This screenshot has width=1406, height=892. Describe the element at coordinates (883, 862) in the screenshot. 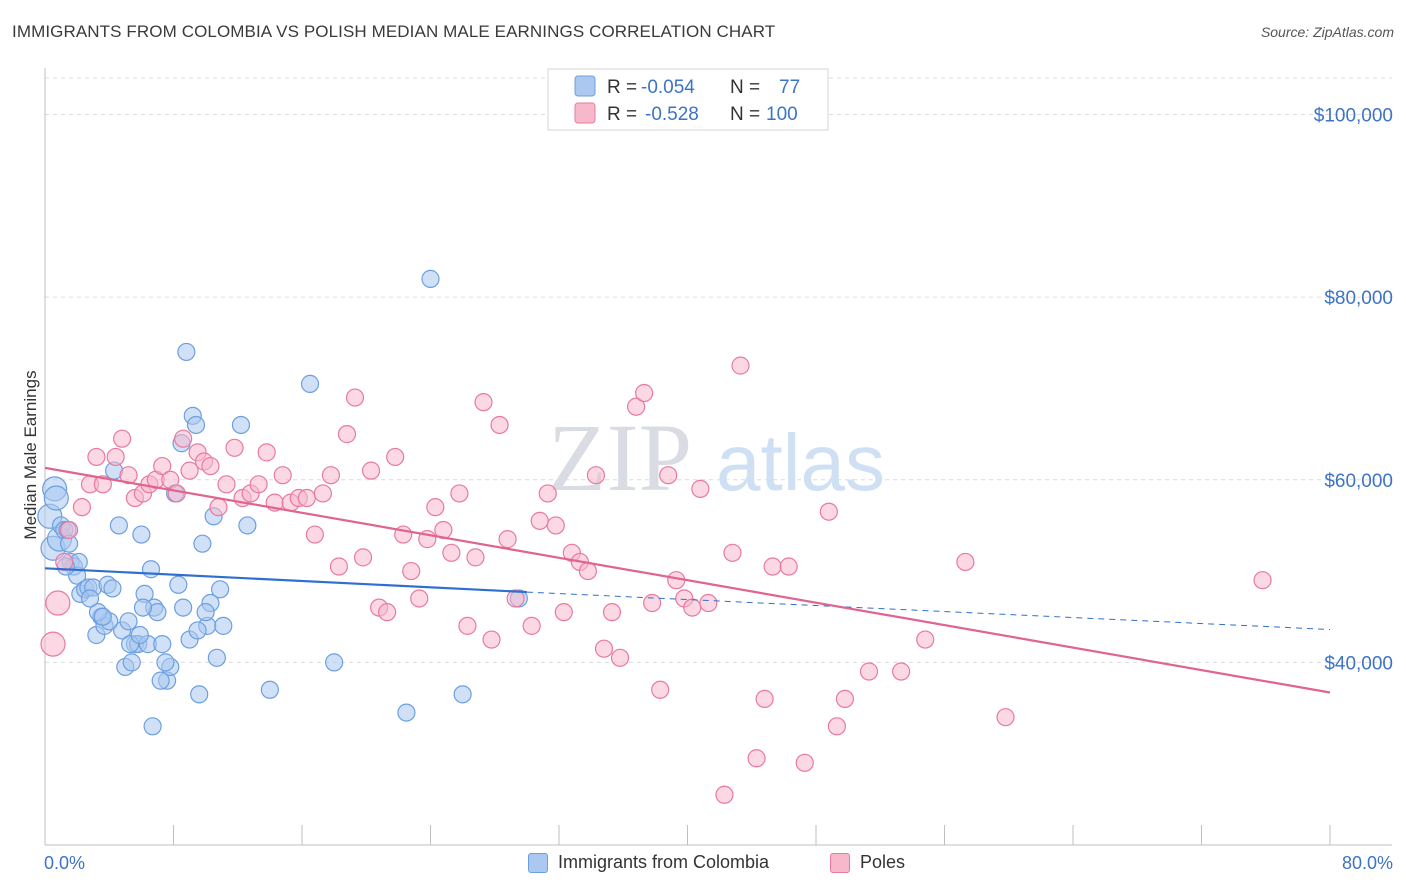

I see `bottom-legend-label-poles: Poles` at that location.